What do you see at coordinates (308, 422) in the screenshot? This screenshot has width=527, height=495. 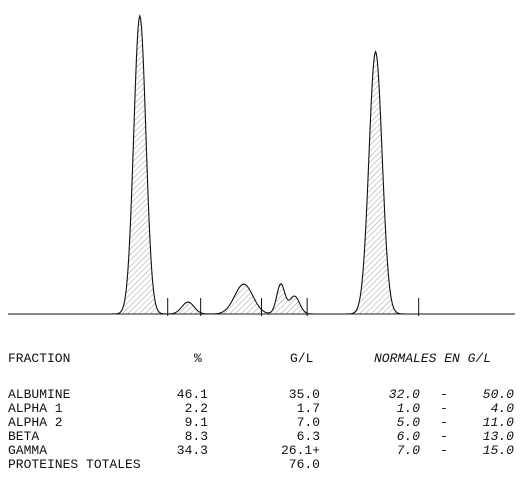 I see `row-gl: 7.0` at bounding box center [308, 422].